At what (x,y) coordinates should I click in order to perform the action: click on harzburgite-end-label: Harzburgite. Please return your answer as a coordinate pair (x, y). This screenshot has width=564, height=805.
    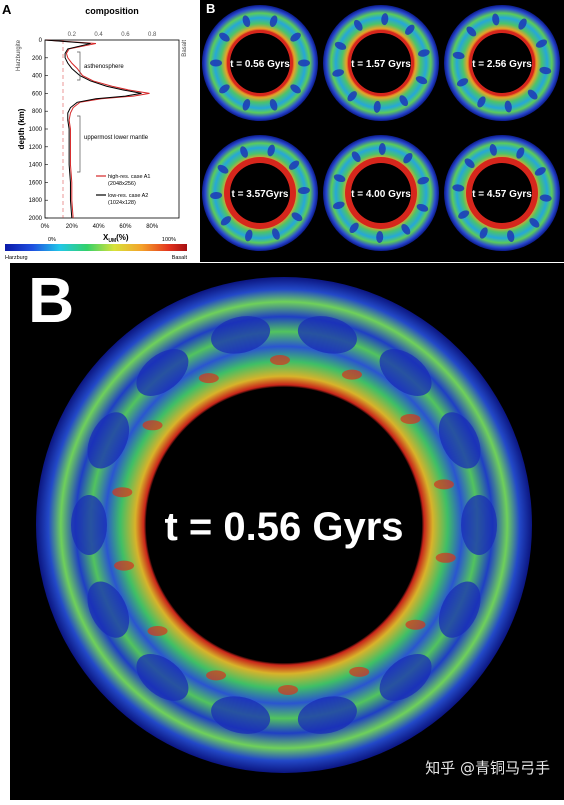
    Looking at the image, I should click on (19, 55).